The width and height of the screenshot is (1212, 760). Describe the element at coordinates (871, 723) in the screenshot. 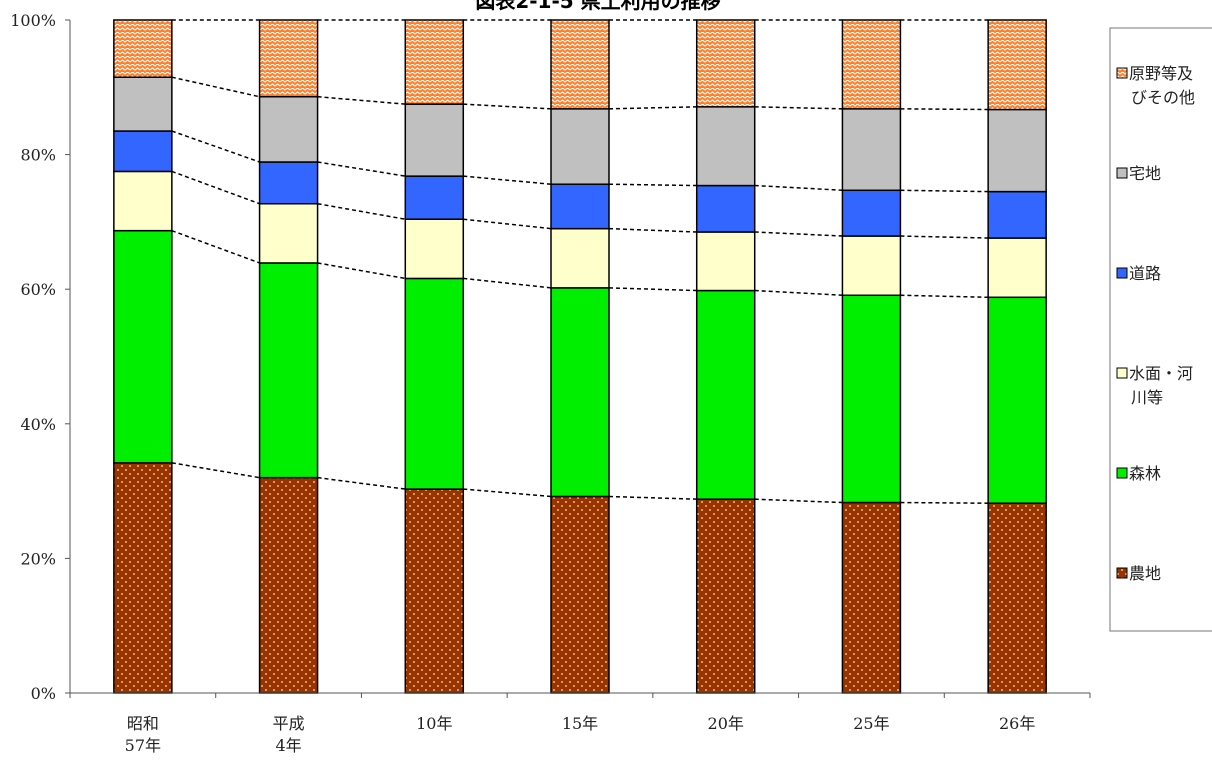

I see `x-tick-label: 25年` at that location.